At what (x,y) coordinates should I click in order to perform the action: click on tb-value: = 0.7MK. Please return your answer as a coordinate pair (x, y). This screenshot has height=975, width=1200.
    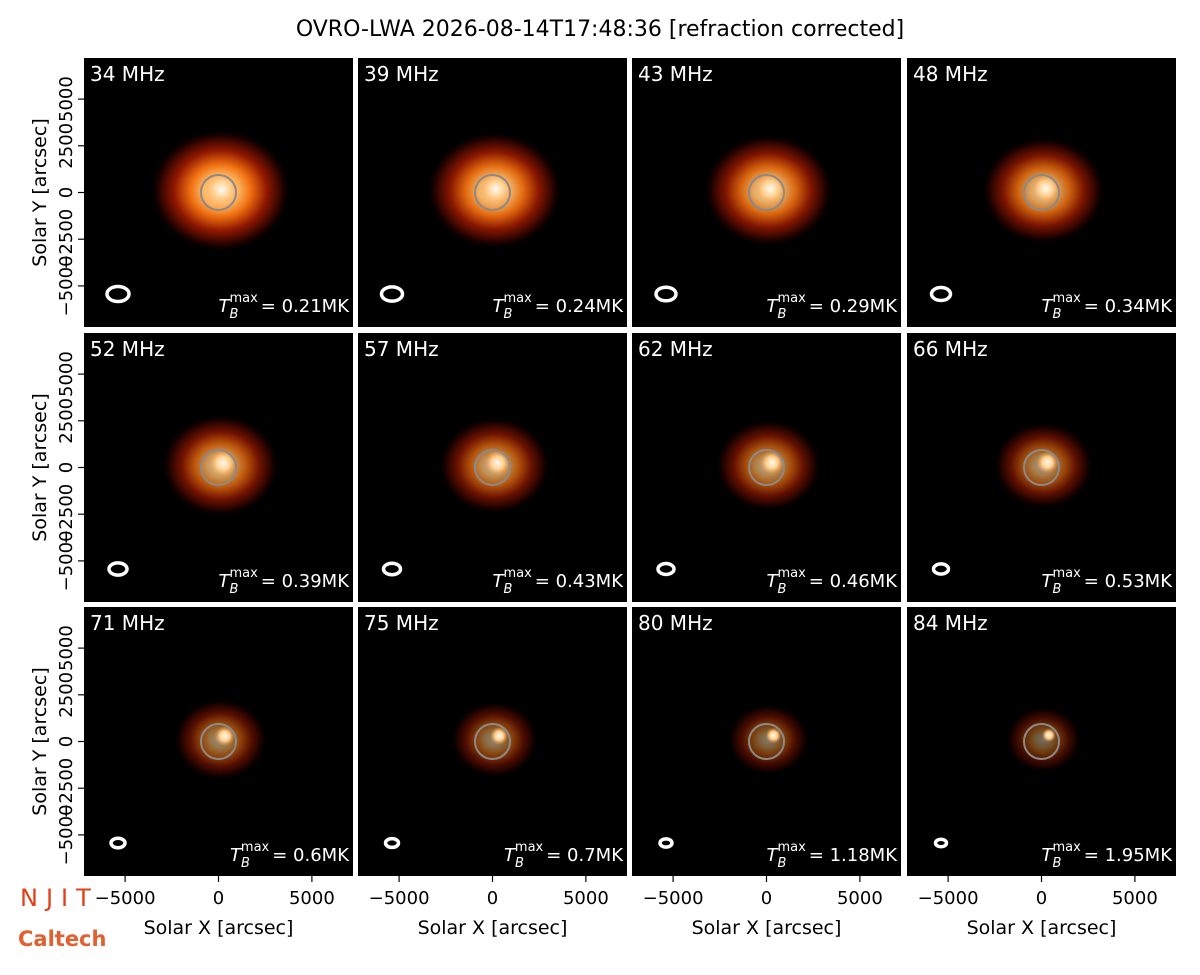
    Looking at the image, I should click on (585, 855).